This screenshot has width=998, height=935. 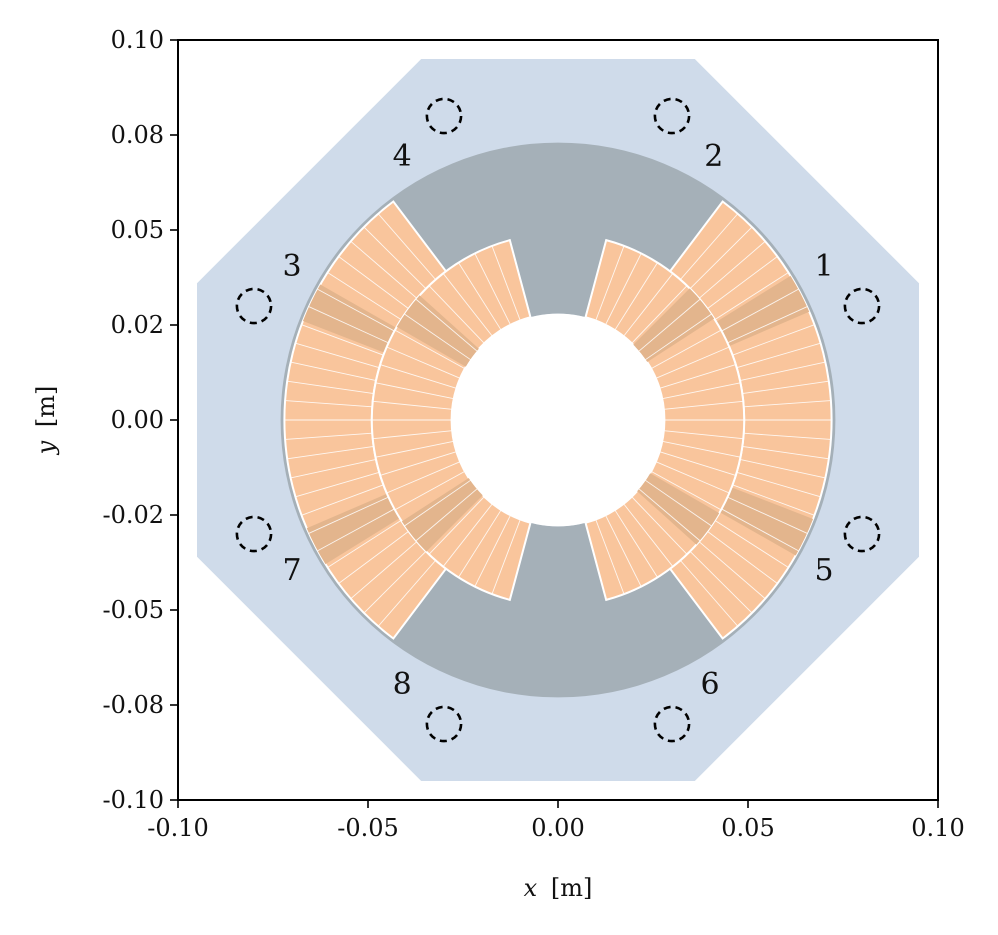 I want to click on x-tick-label: 0.10, so click(x=937, y=828).